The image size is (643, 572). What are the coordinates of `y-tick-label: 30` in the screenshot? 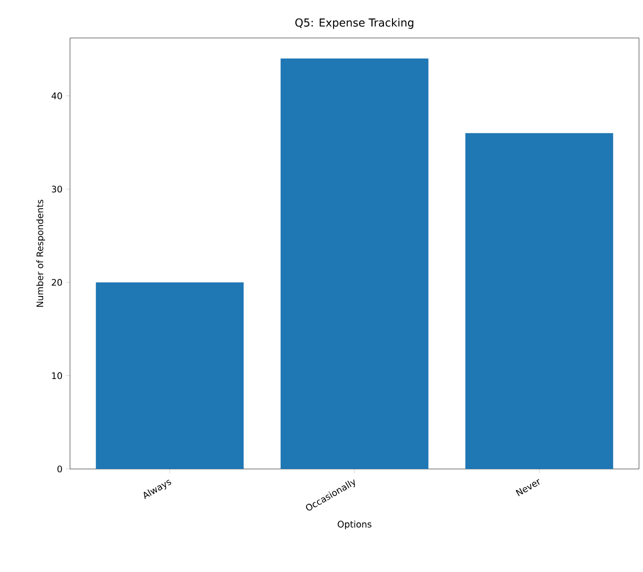 It's located at (57, 189).